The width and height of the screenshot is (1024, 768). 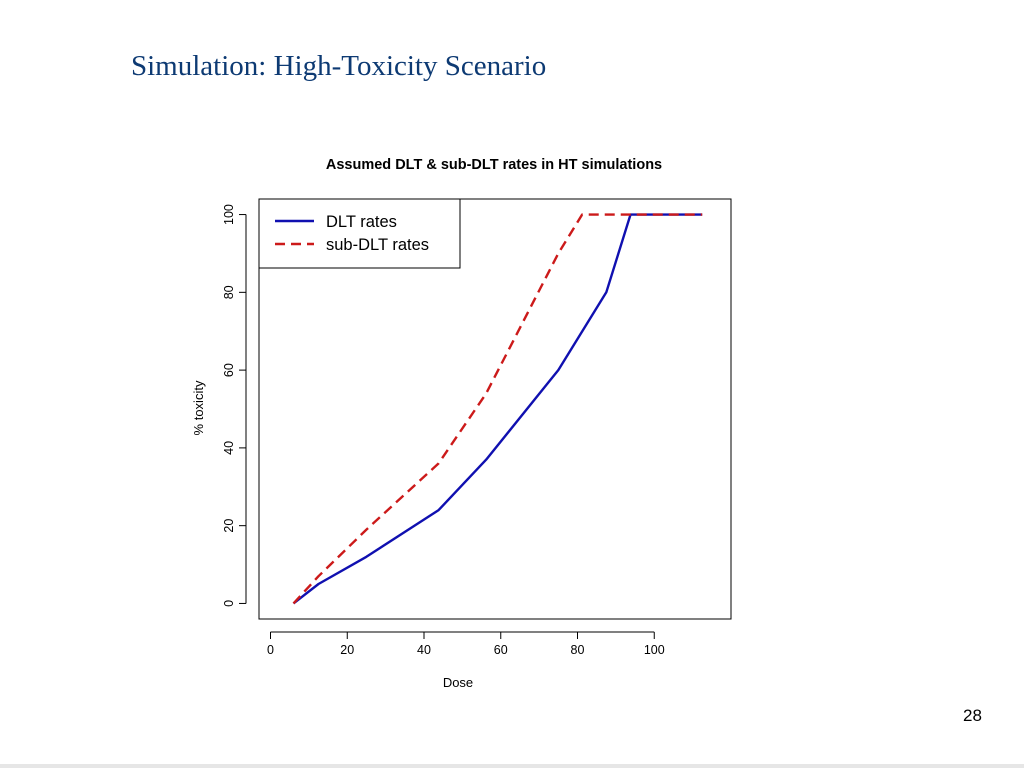 What do you see at coordinates (339, 66) in the screenshot?
I see `slide-title: Simulation: High-Toxicity Scenario` at bounding box center [339, 66].